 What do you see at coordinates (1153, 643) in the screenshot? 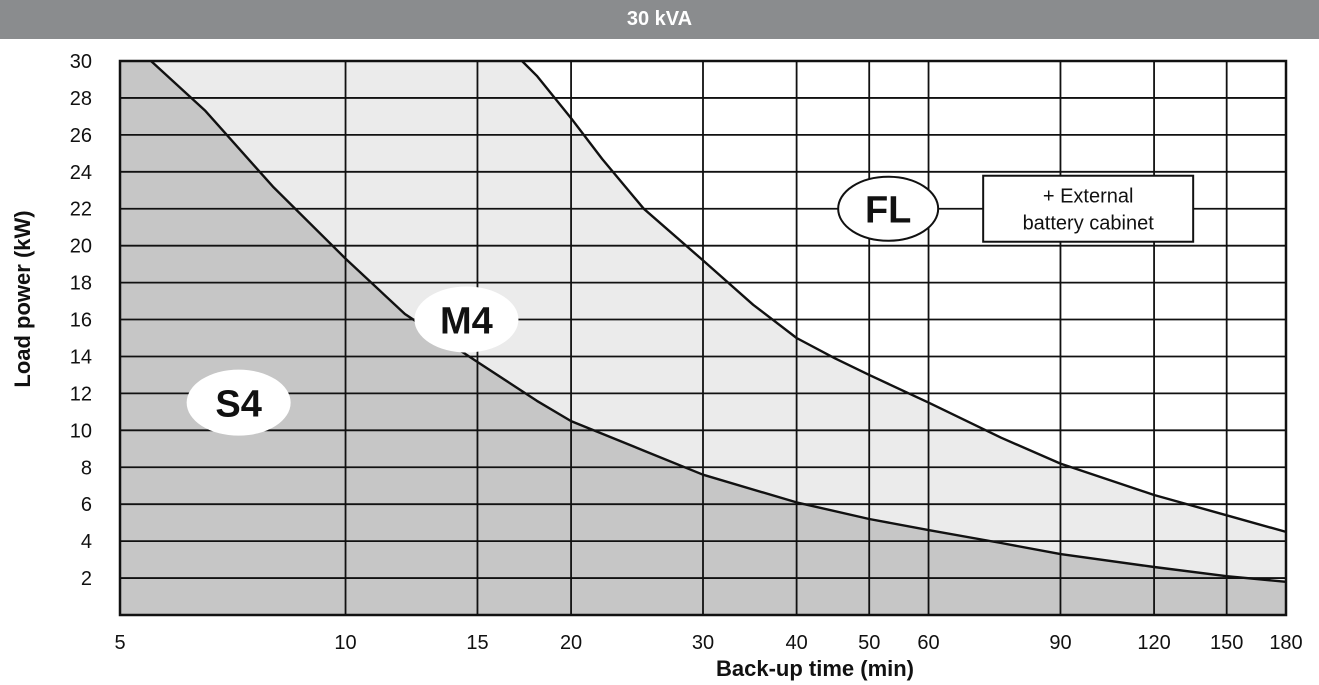
I see `x-tick-label: 120` at bounding box center [1153, 643].